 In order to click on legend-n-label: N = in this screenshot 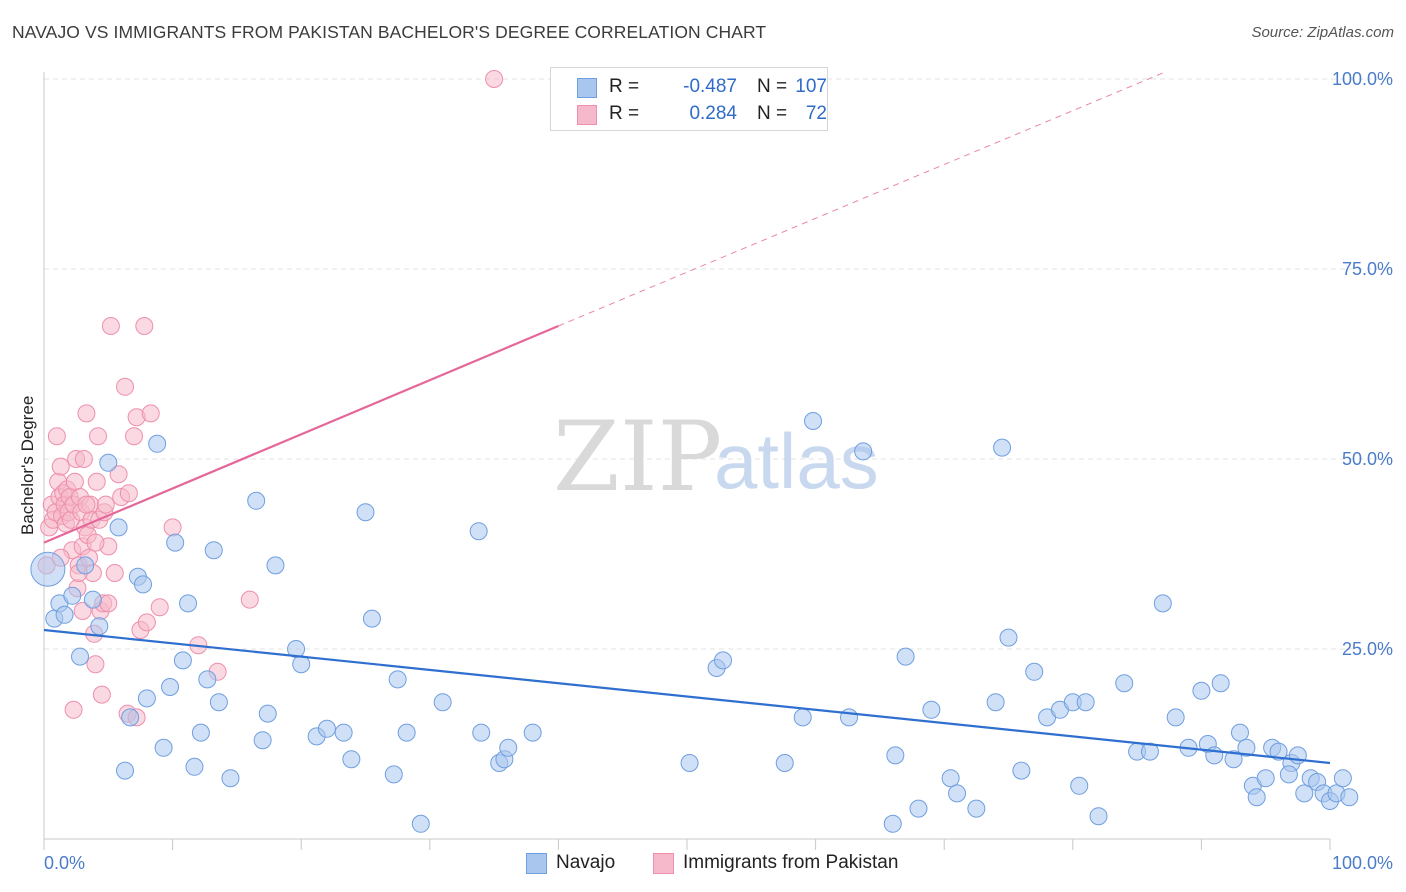, I will do `click(772, 113)`.